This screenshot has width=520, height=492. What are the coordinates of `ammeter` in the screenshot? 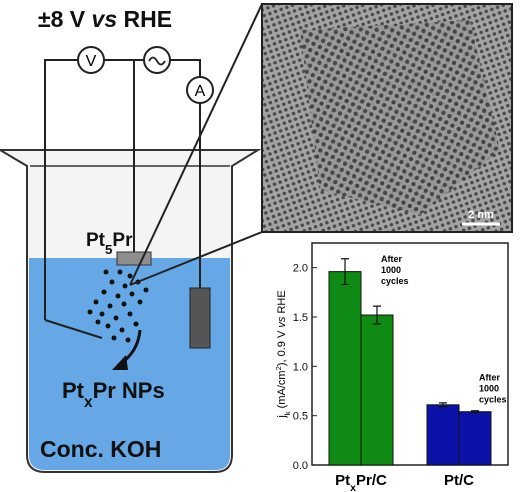 It's located at (200, 90).